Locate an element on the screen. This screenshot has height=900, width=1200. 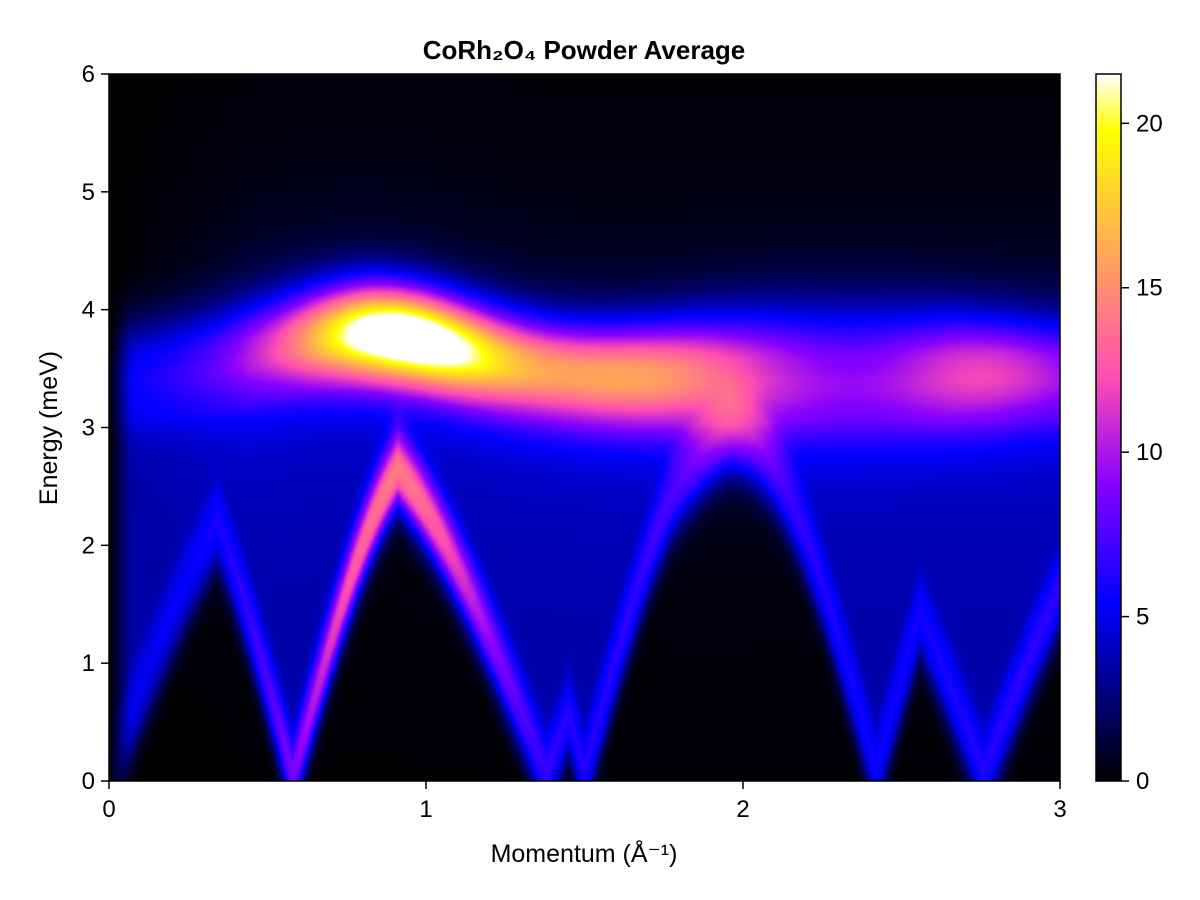
x-tick-label-2: 2 is located at coordinates (742, 809).